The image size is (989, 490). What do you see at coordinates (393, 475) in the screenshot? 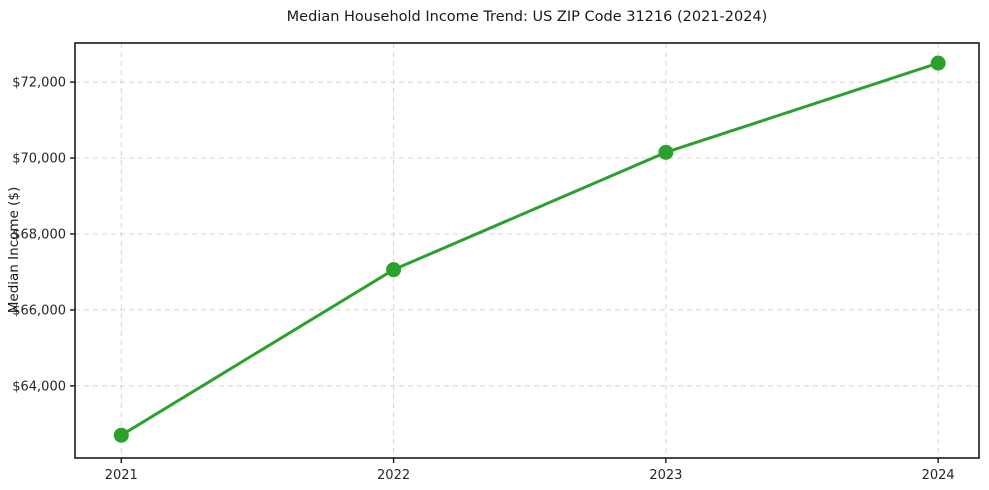
I see `x-tick-label: 2022` at bounding box center [393, 475].